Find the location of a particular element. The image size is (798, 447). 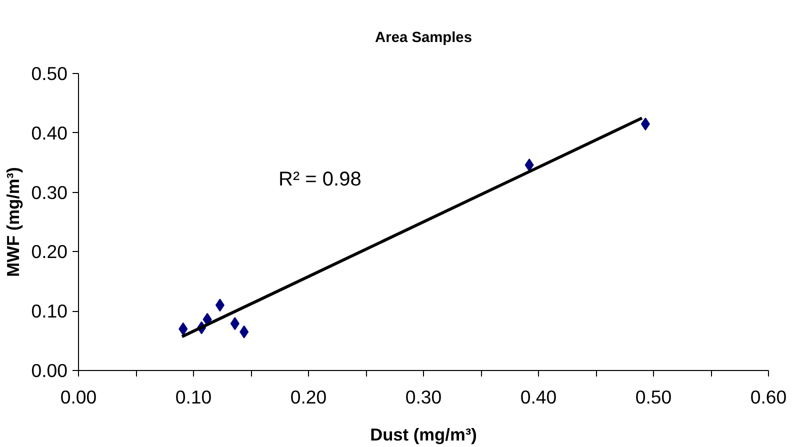

x-tick-label: 0.50 is located at coordinates (653, 397).